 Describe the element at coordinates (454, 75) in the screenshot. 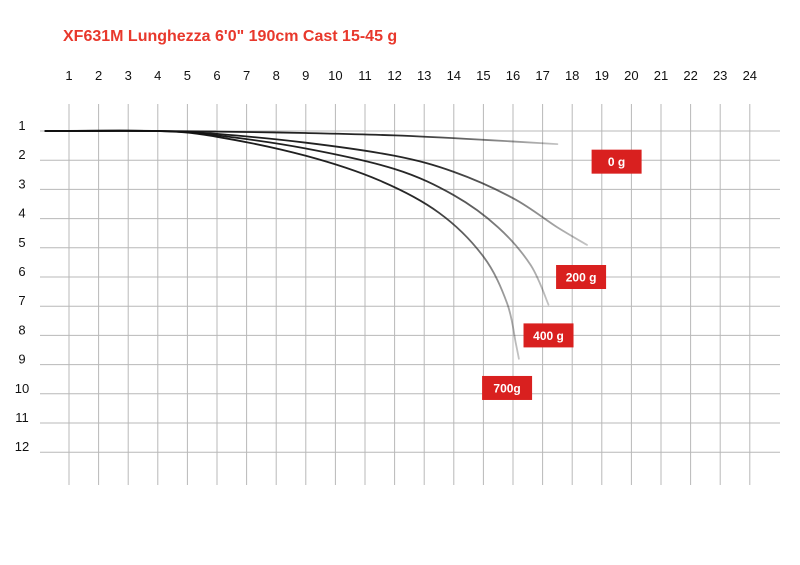

I see `x-tick-label: 14` at that location.